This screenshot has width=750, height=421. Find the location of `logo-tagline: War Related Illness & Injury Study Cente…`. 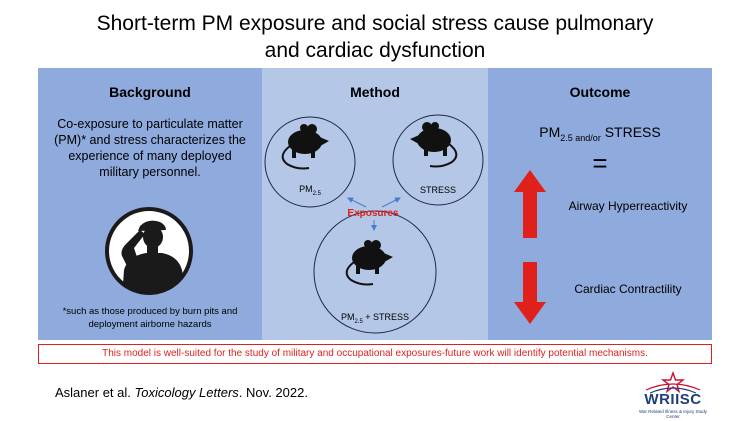

logo-tagline: War Related Illness & Injury Study Cente… is located at coordinates (673, 414).